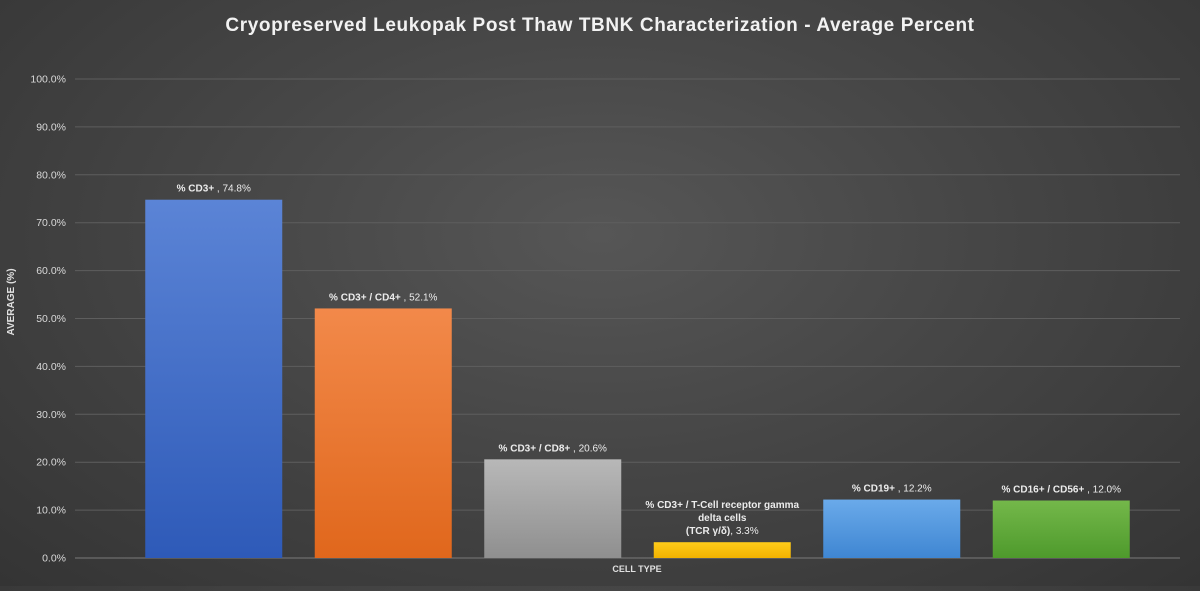 The width and height of the screenshot is (1200, 591). What do you see at coordinates (51, 319) in the screenshot?
I see `y-tick-label: 50.0%` at bounding box center [51, 319].